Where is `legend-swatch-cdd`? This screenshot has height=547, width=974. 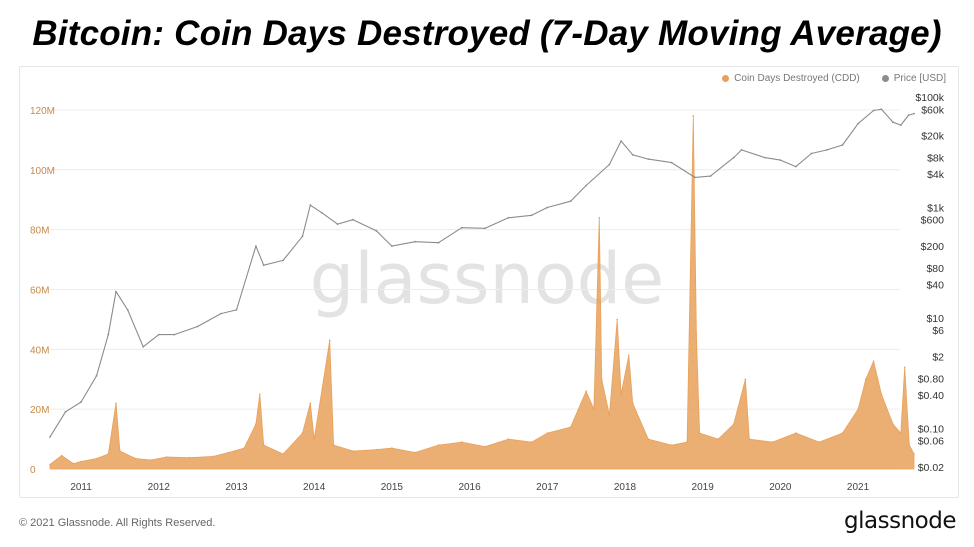
legend-swatch-cdd is located at coordinates (726, 78).